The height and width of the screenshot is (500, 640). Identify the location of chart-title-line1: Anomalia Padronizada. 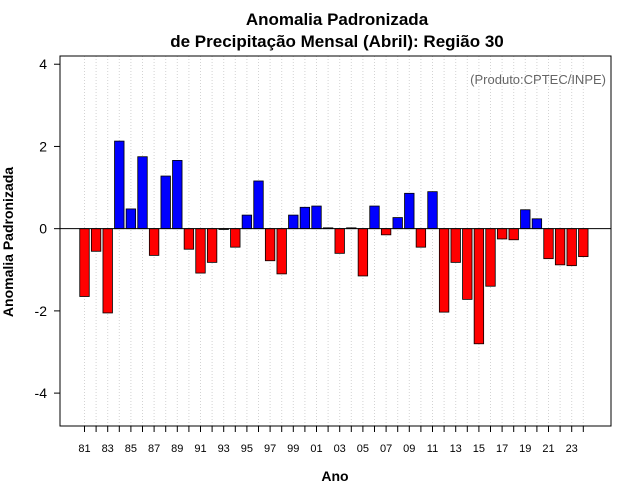
(337, 19).